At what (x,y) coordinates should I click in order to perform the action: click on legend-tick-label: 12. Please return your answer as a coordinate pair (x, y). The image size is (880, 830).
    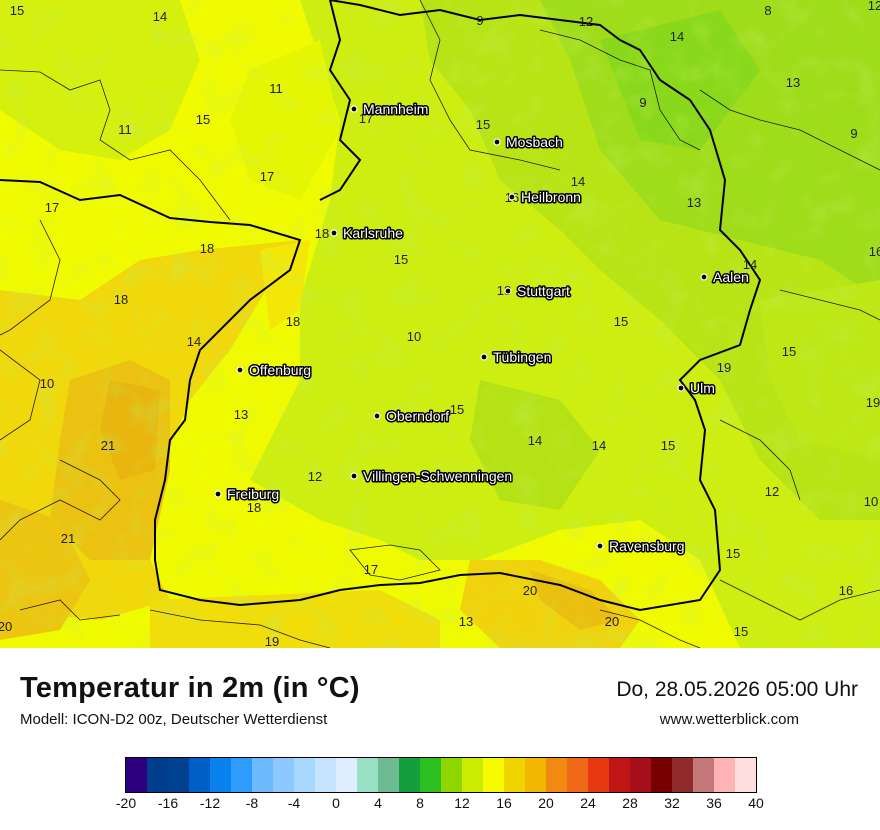
    Looking at the image, I should click on (462, 803).